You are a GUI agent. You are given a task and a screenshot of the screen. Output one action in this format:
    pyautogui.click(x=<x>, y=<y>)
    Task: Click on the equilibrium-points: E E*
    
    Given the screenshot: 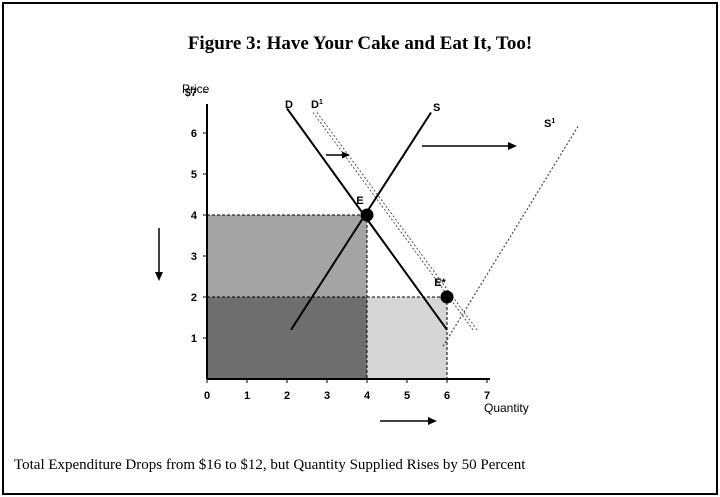 What is the action you would take?
    pyautogui.click(x=405, y=249)
    